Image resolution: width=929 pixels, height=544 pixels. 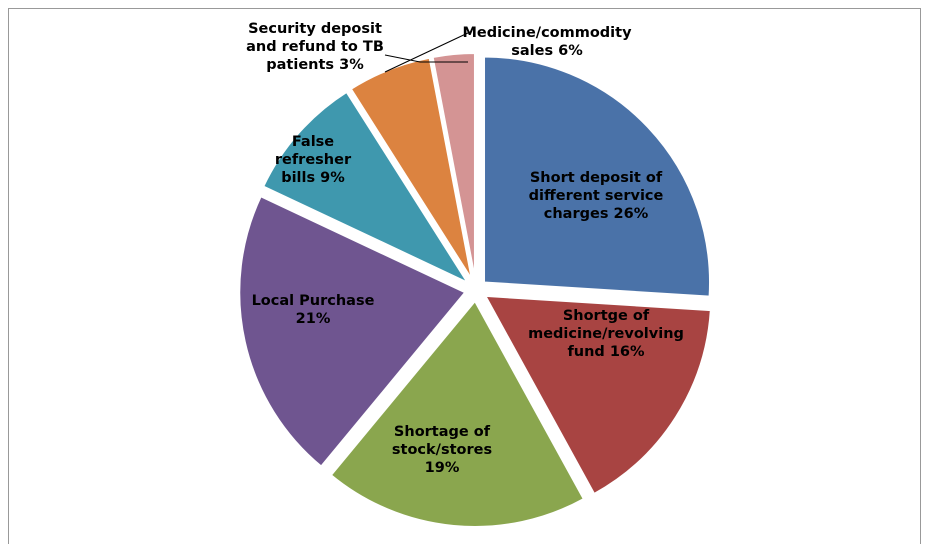 I want to click on slice-value: 19%, so click(x=442, y=468).